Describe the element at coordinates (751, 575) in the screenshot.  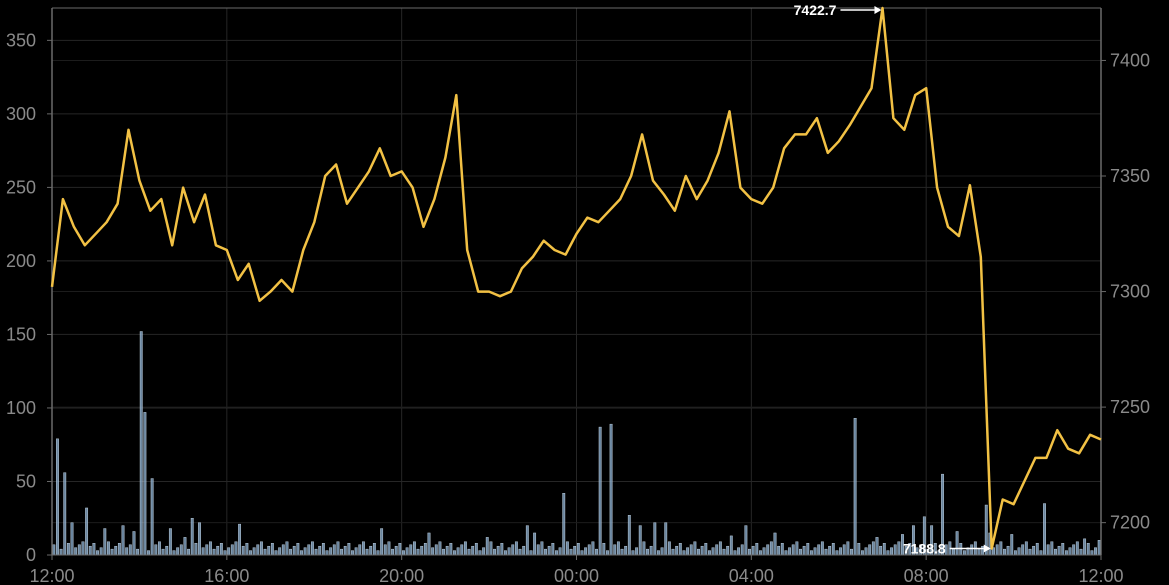
I see `x-tick-label: 04:00` at that location.